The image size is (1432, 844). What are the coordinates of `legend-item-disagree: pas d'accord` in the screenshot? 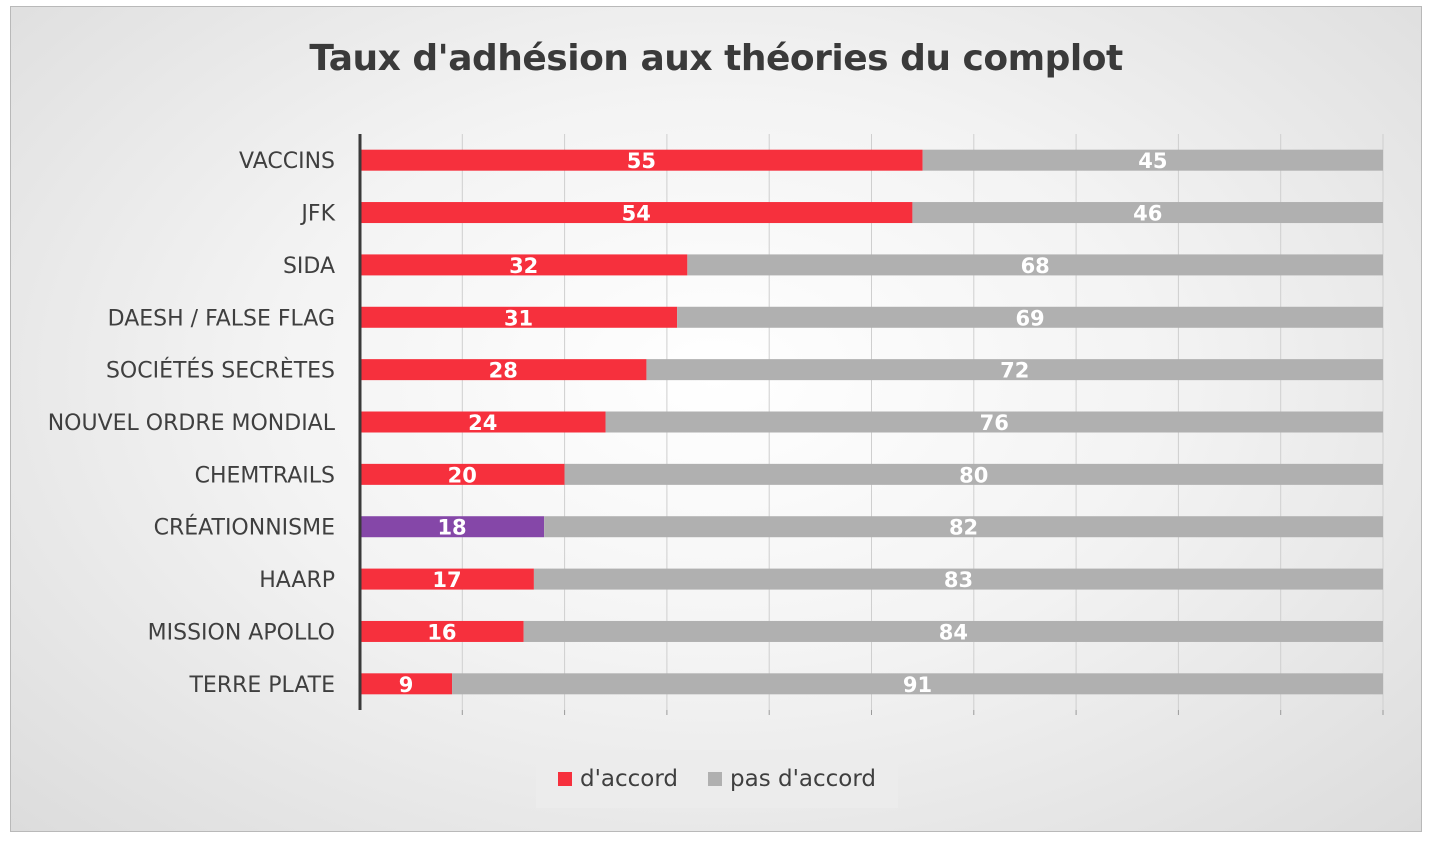 It's located at (792, 779).